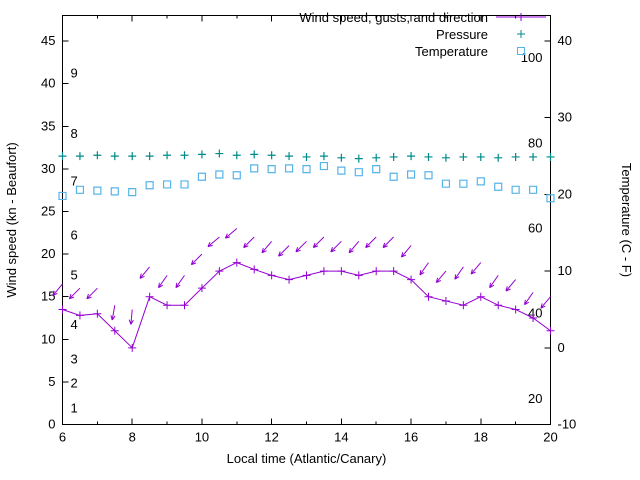 The width and height of the screenshot is (640, 480). I want to click on y-left-tick-label: 5, so click(51, 381).